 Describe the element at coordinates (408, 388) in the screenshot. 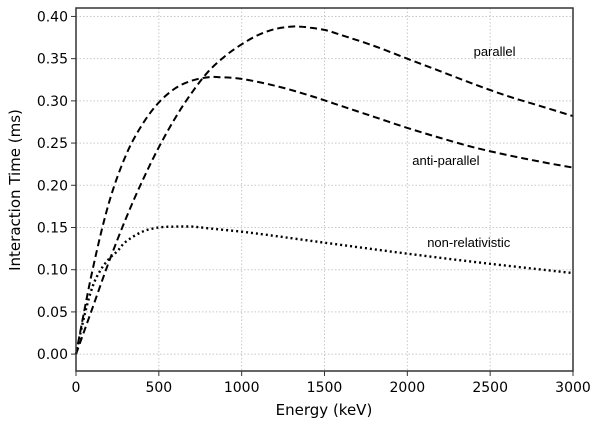

I see `x-tick-label: 2000` at that location.